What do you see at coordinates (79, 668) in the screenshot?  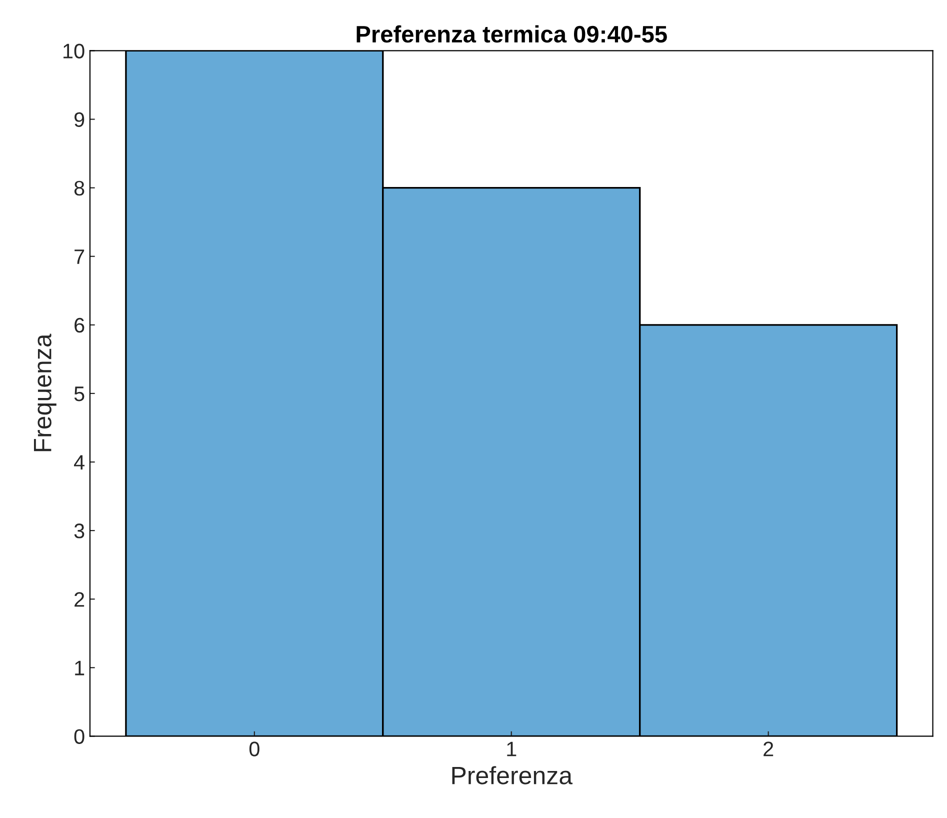 I see `y-tick-label: 1` at bounding box center [79, 668].